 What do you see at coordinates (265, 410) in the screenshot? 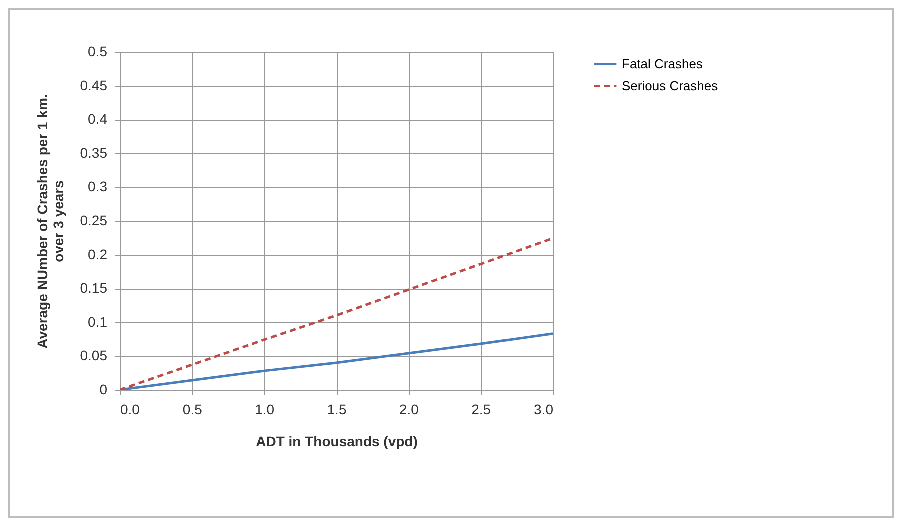
I see `x-tick-label: 1.0` at bounding box center [265, 410].